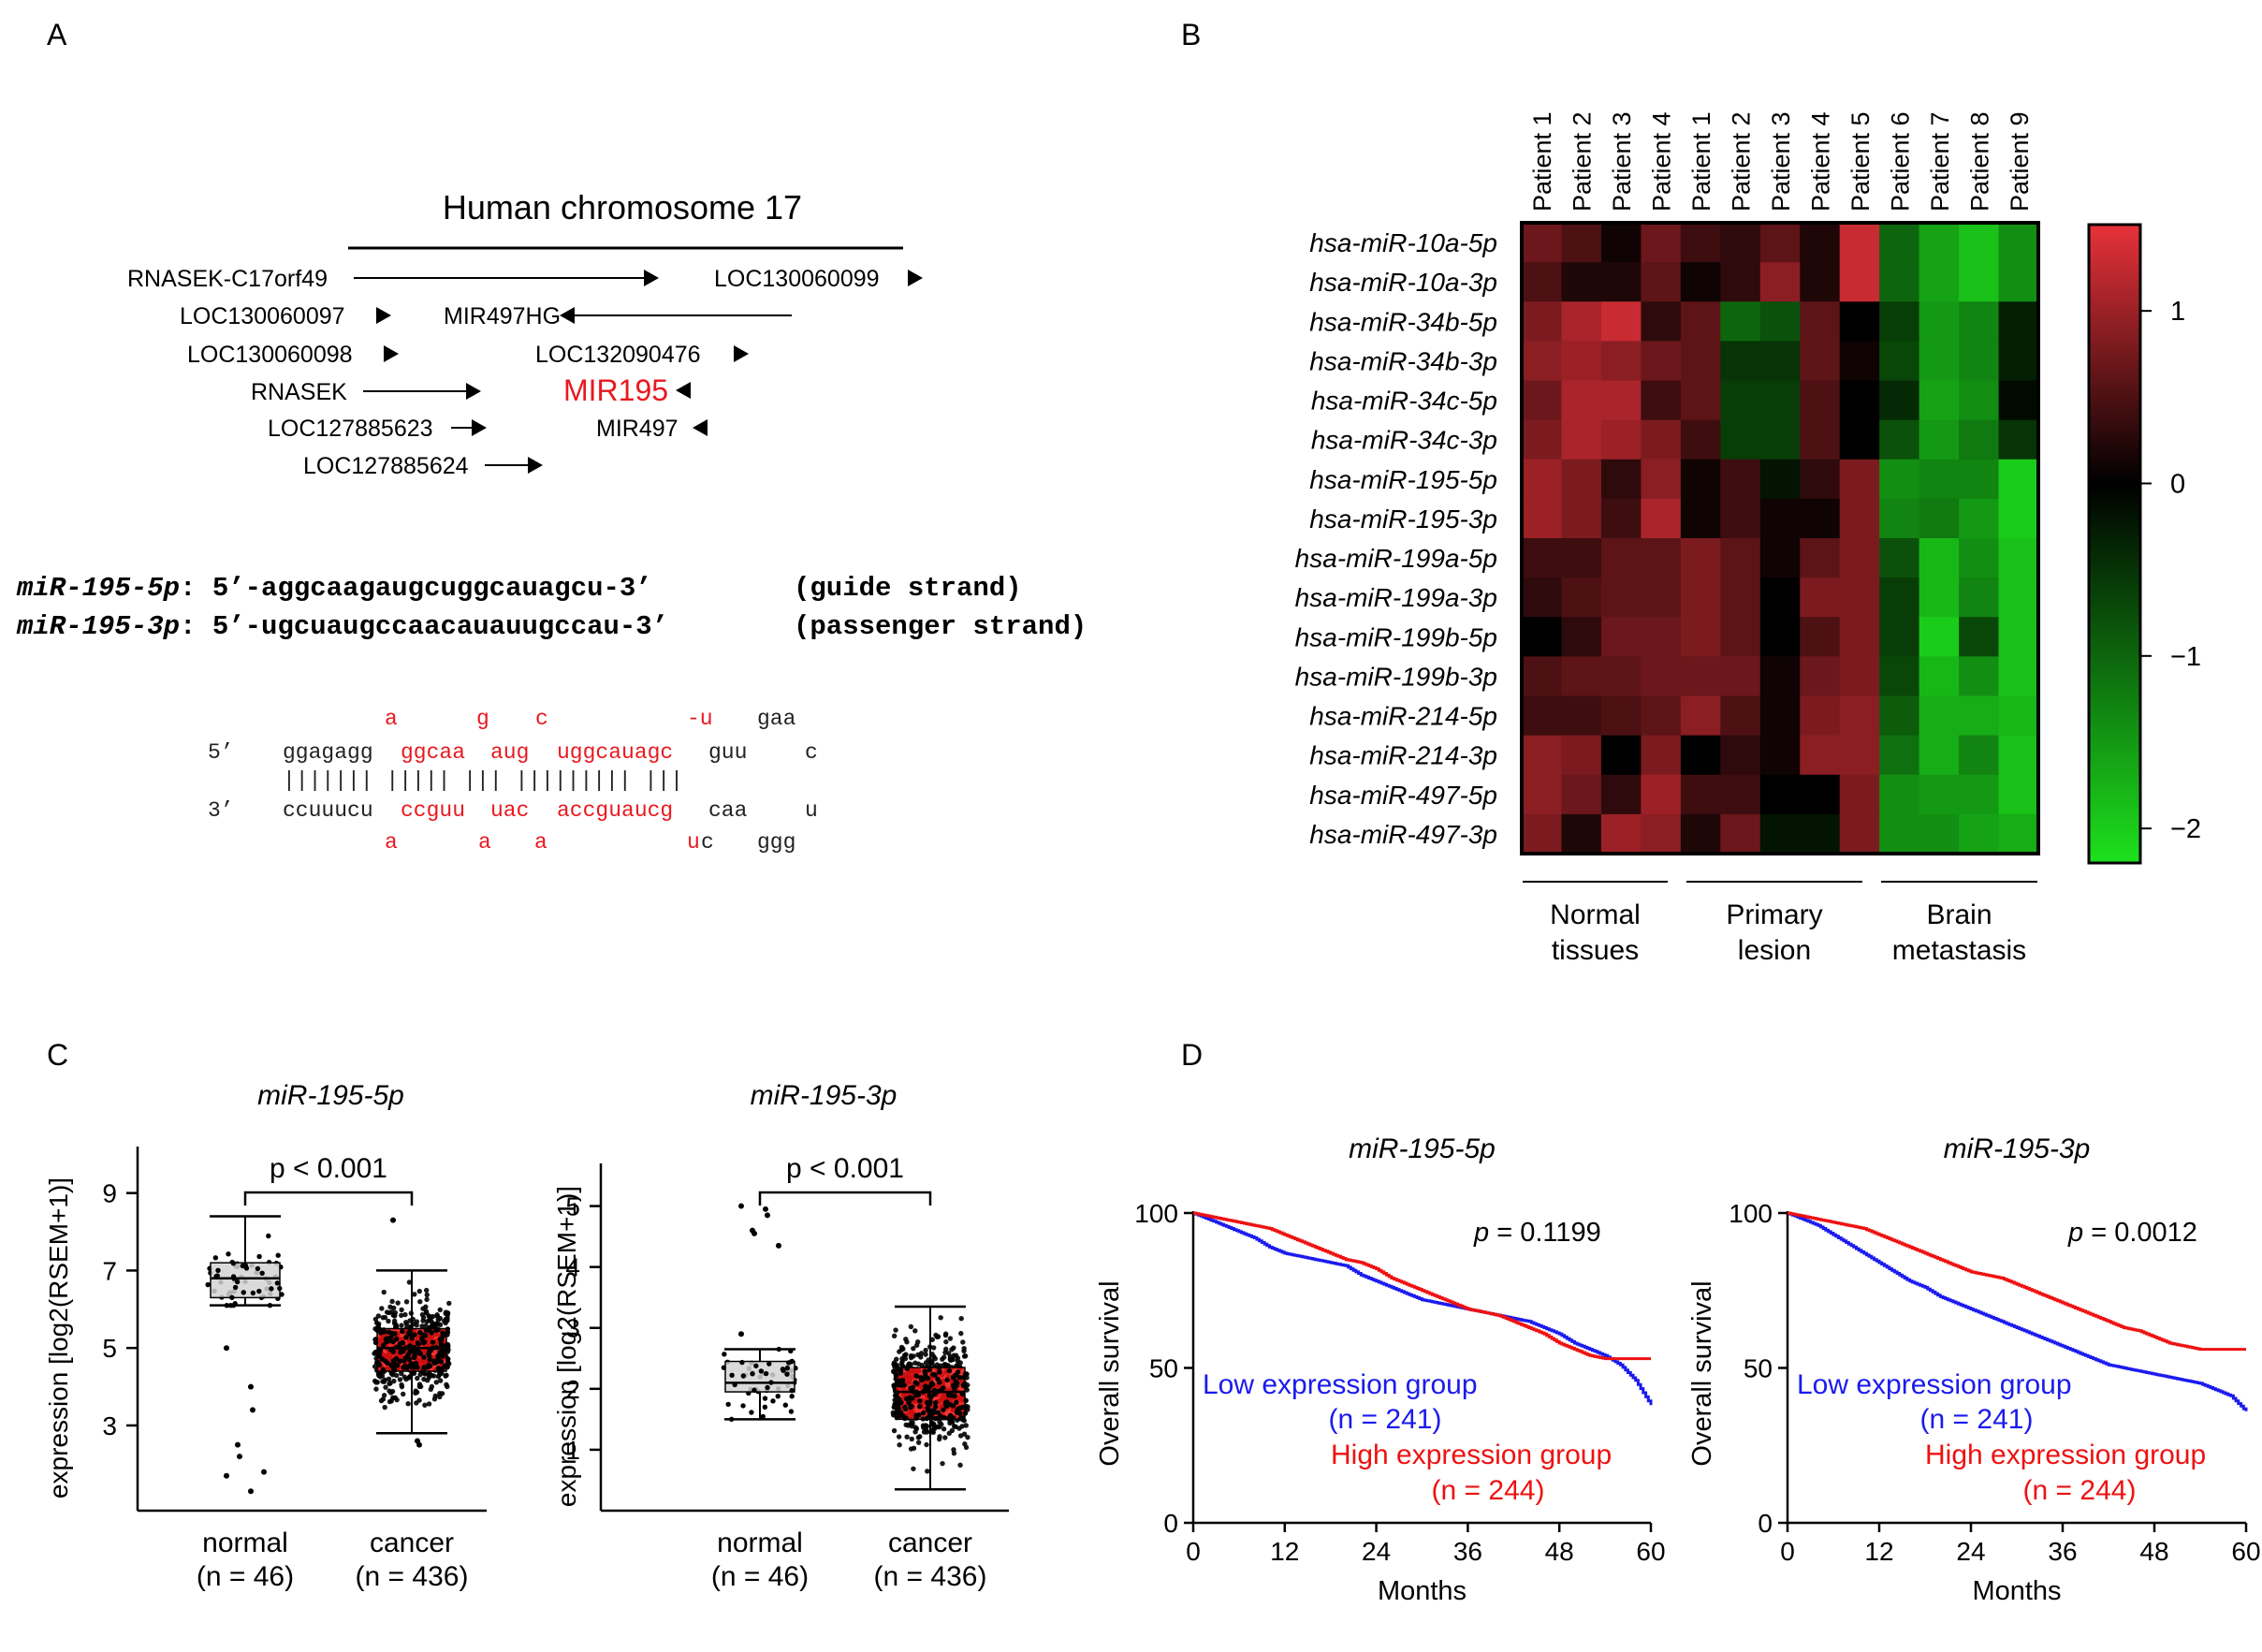 This screenshot has height=1652, width=2262. What do you see at coordinates (693, 843) in the screenshot?
I see `bulge-nt: u` at bounding box center [693, 843].